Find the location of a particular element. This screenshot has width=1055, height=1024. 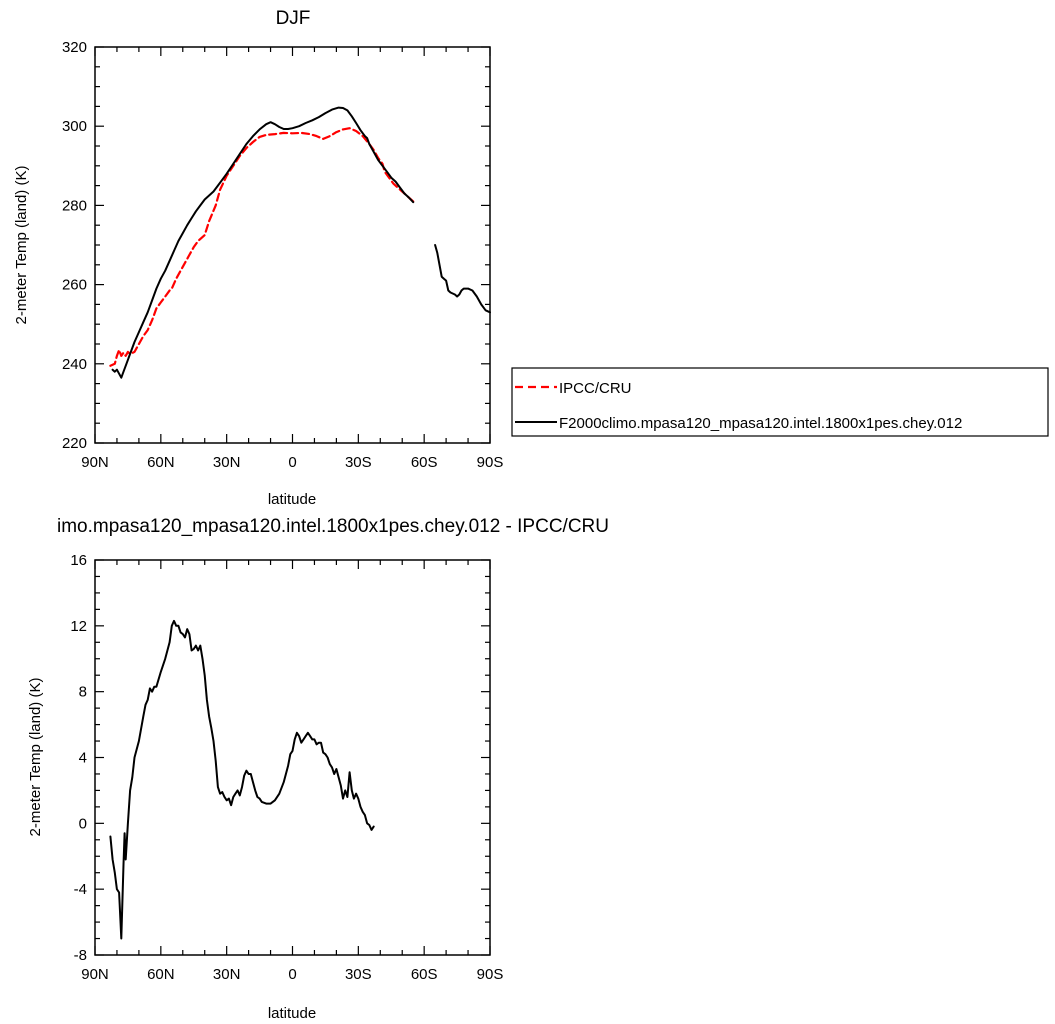

top-ytick-label: 300 is located at coordinates (74, 126).